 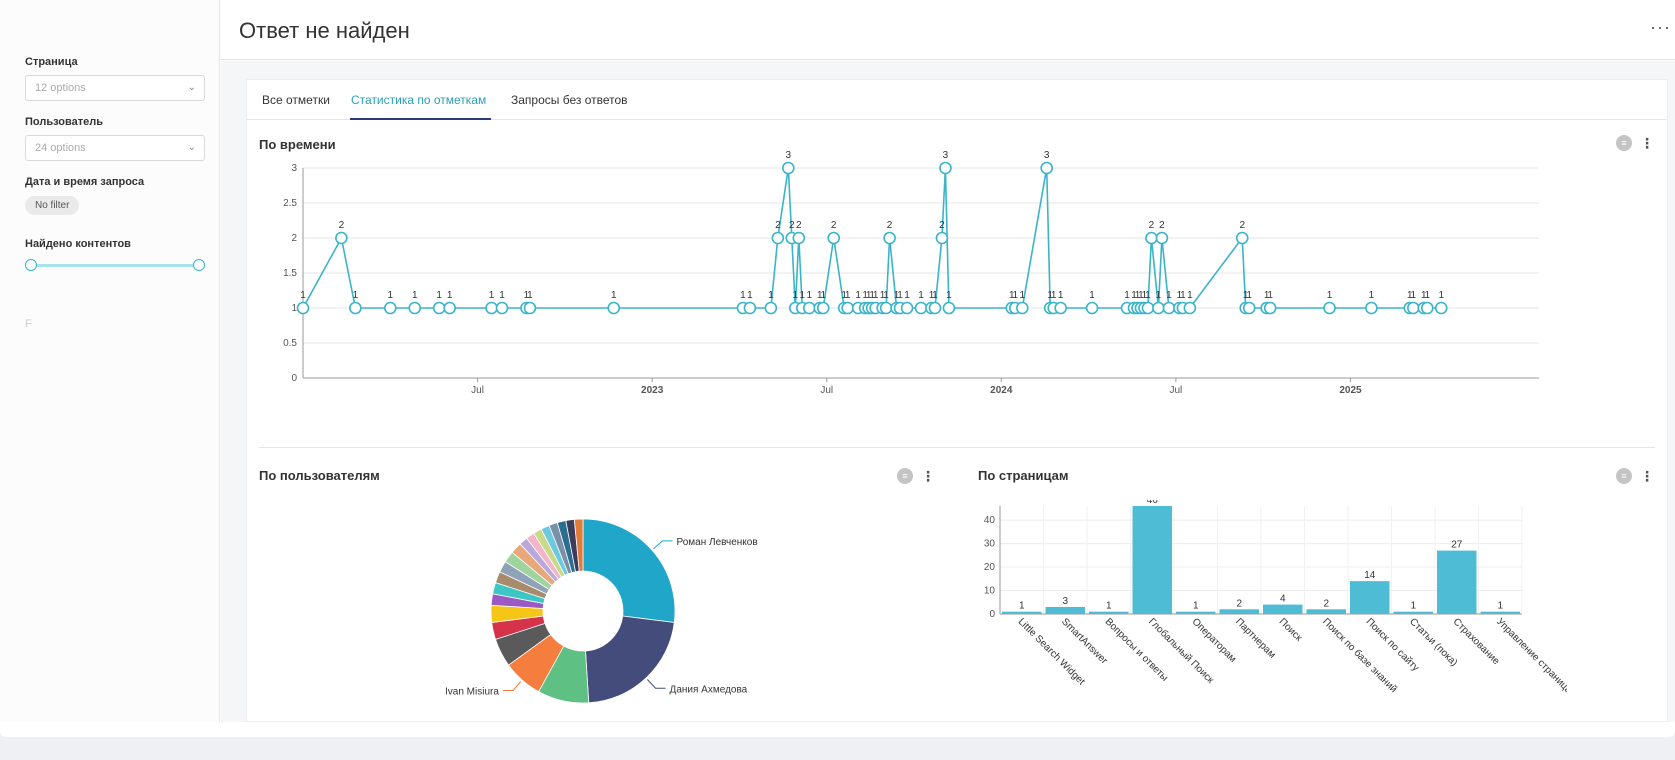 What do you see at coordinates (1196, 606) in the screenshot?
I see `bar-value-label: 1` at bounding box center [1196, 606].